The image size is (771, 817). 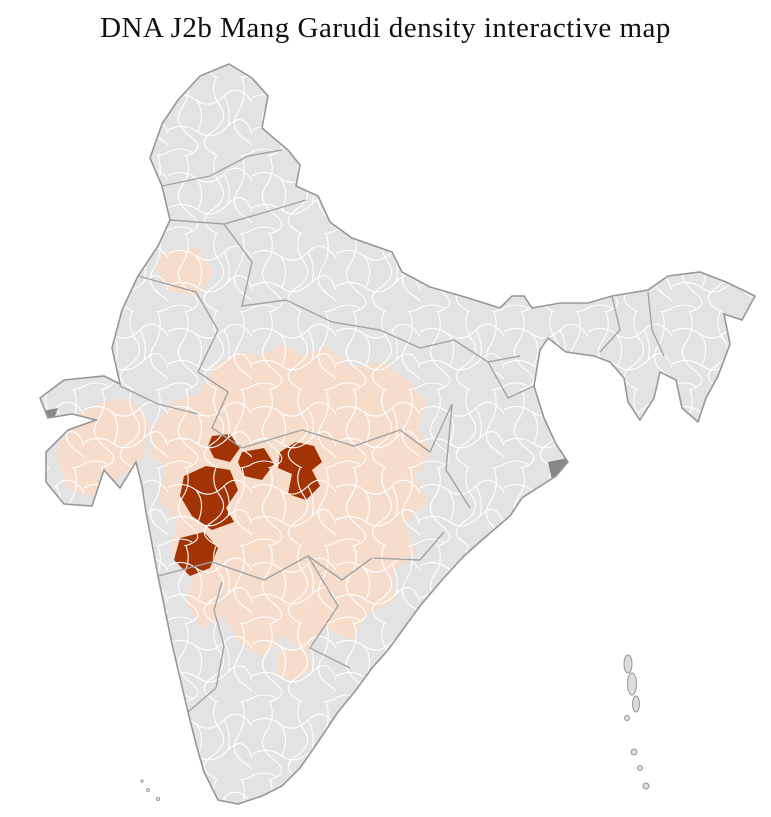 What do you see at coordinates (636, 722) in the screenshot?
I see `andaman-nicobar-islands` at bounding box center [636, 722].